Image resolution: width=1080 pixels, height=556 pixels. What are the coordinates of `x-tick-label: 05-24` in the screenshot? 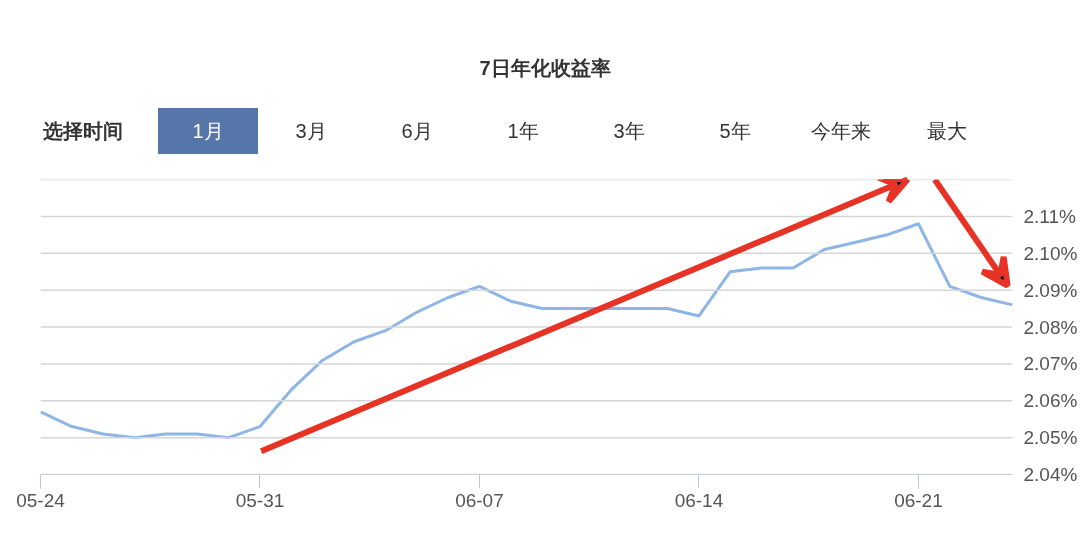 It's located at (41, 500).